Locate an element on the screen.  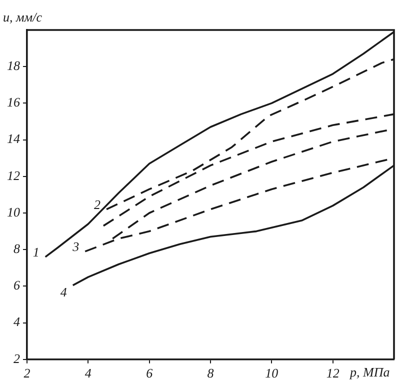
y-tick-label: 12 is located at coordinates (13, 175).